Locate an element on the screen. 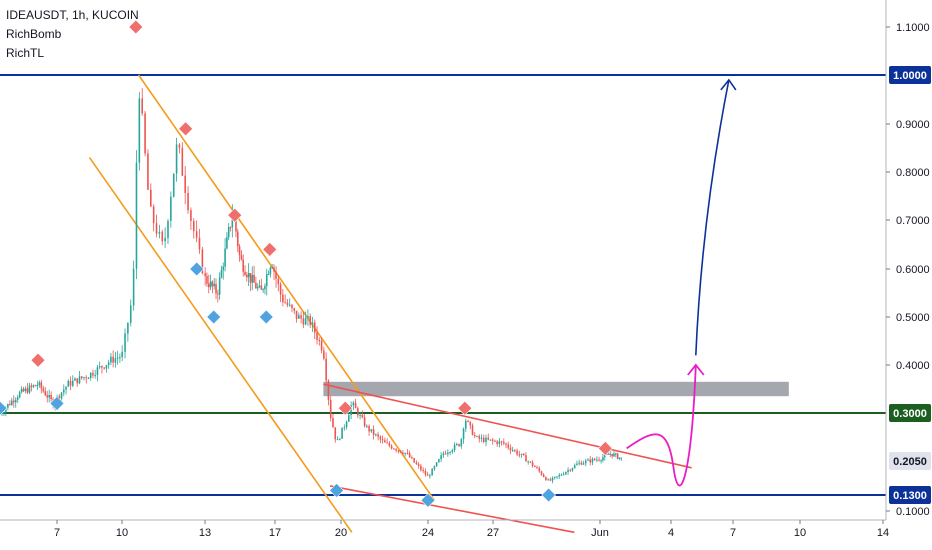 The height and width of the screenshot is (550, 932). y-tick-label: 1.1000 is located at coordinates (913, 28).